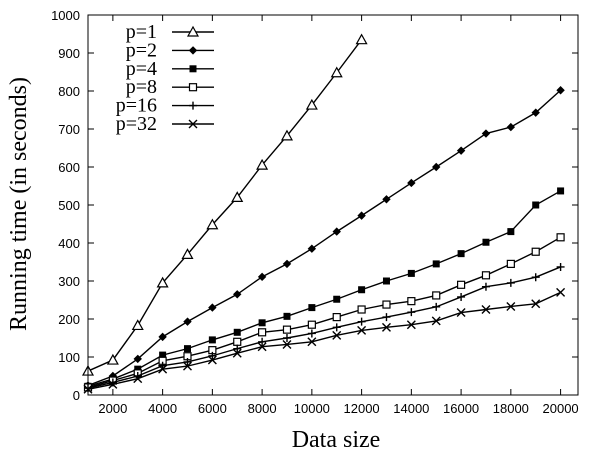  What do you see at coordinates (69, 357) in the screenshot?
I see `y-tick-label: 100` at bounding box center [69, 357].